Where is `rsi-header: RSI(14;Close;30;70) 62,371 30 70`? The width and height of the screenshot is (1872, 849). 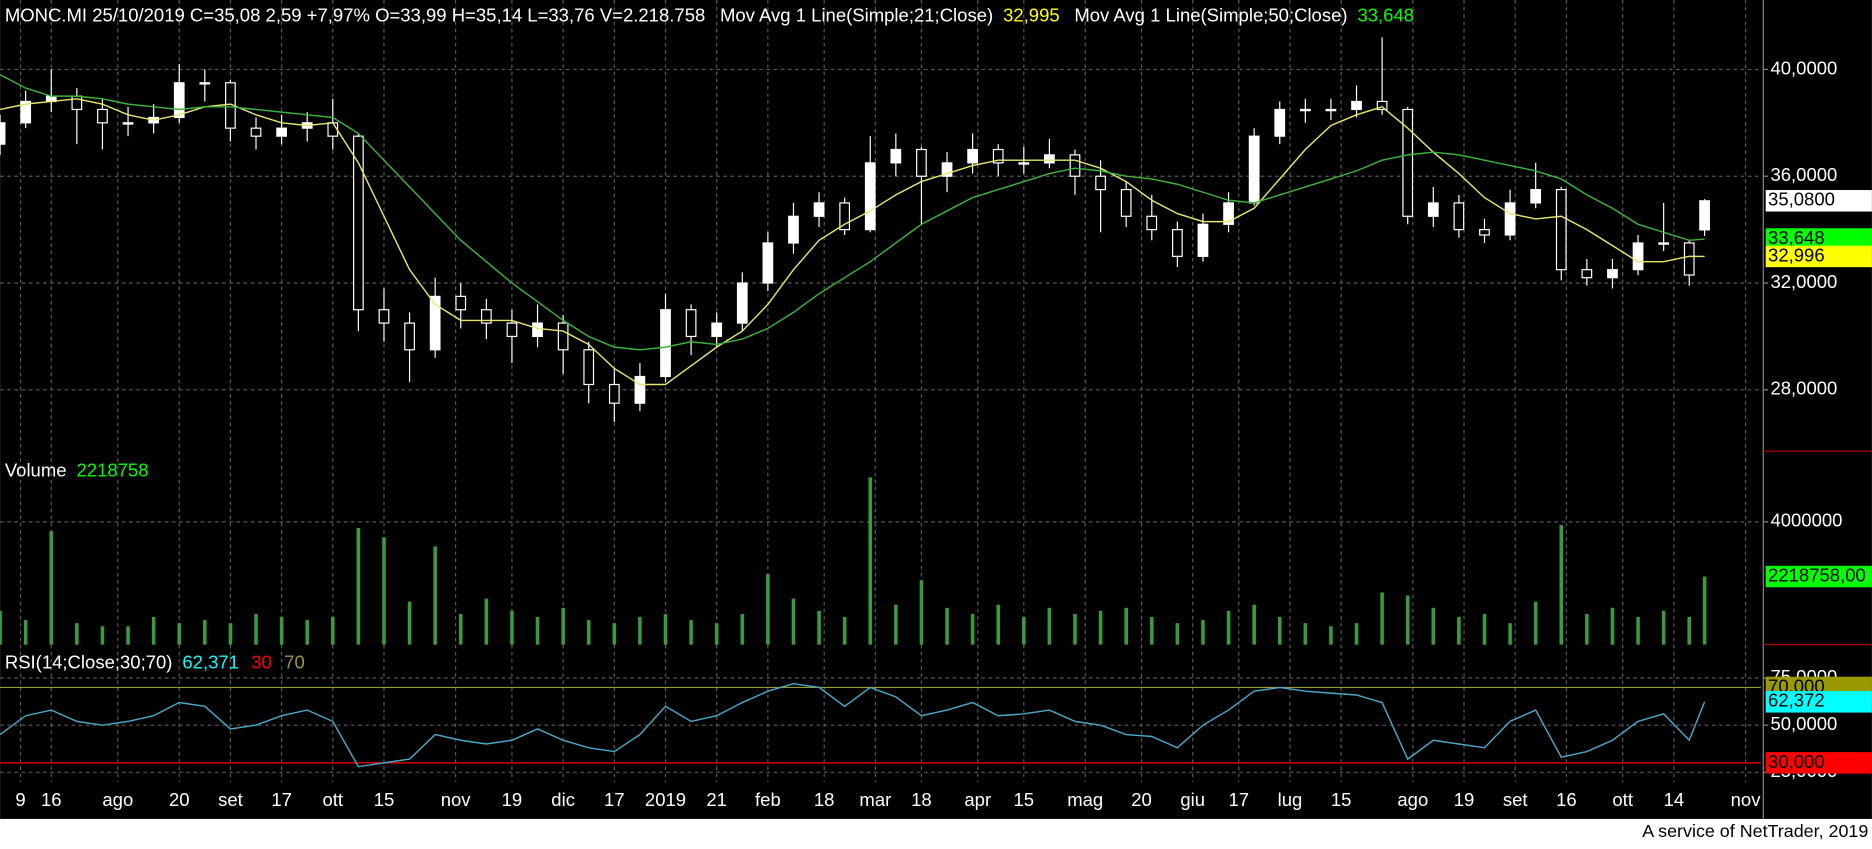 rsi-header: RSI(14;Close;30;70) 62,371 30 70 is located at coordinates (155, 662).